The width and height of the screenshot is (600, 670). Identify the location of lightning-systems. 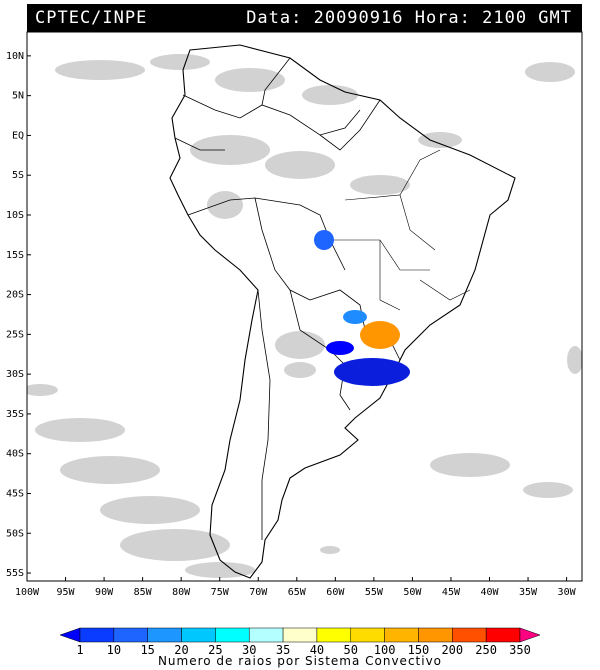
(362, 308).